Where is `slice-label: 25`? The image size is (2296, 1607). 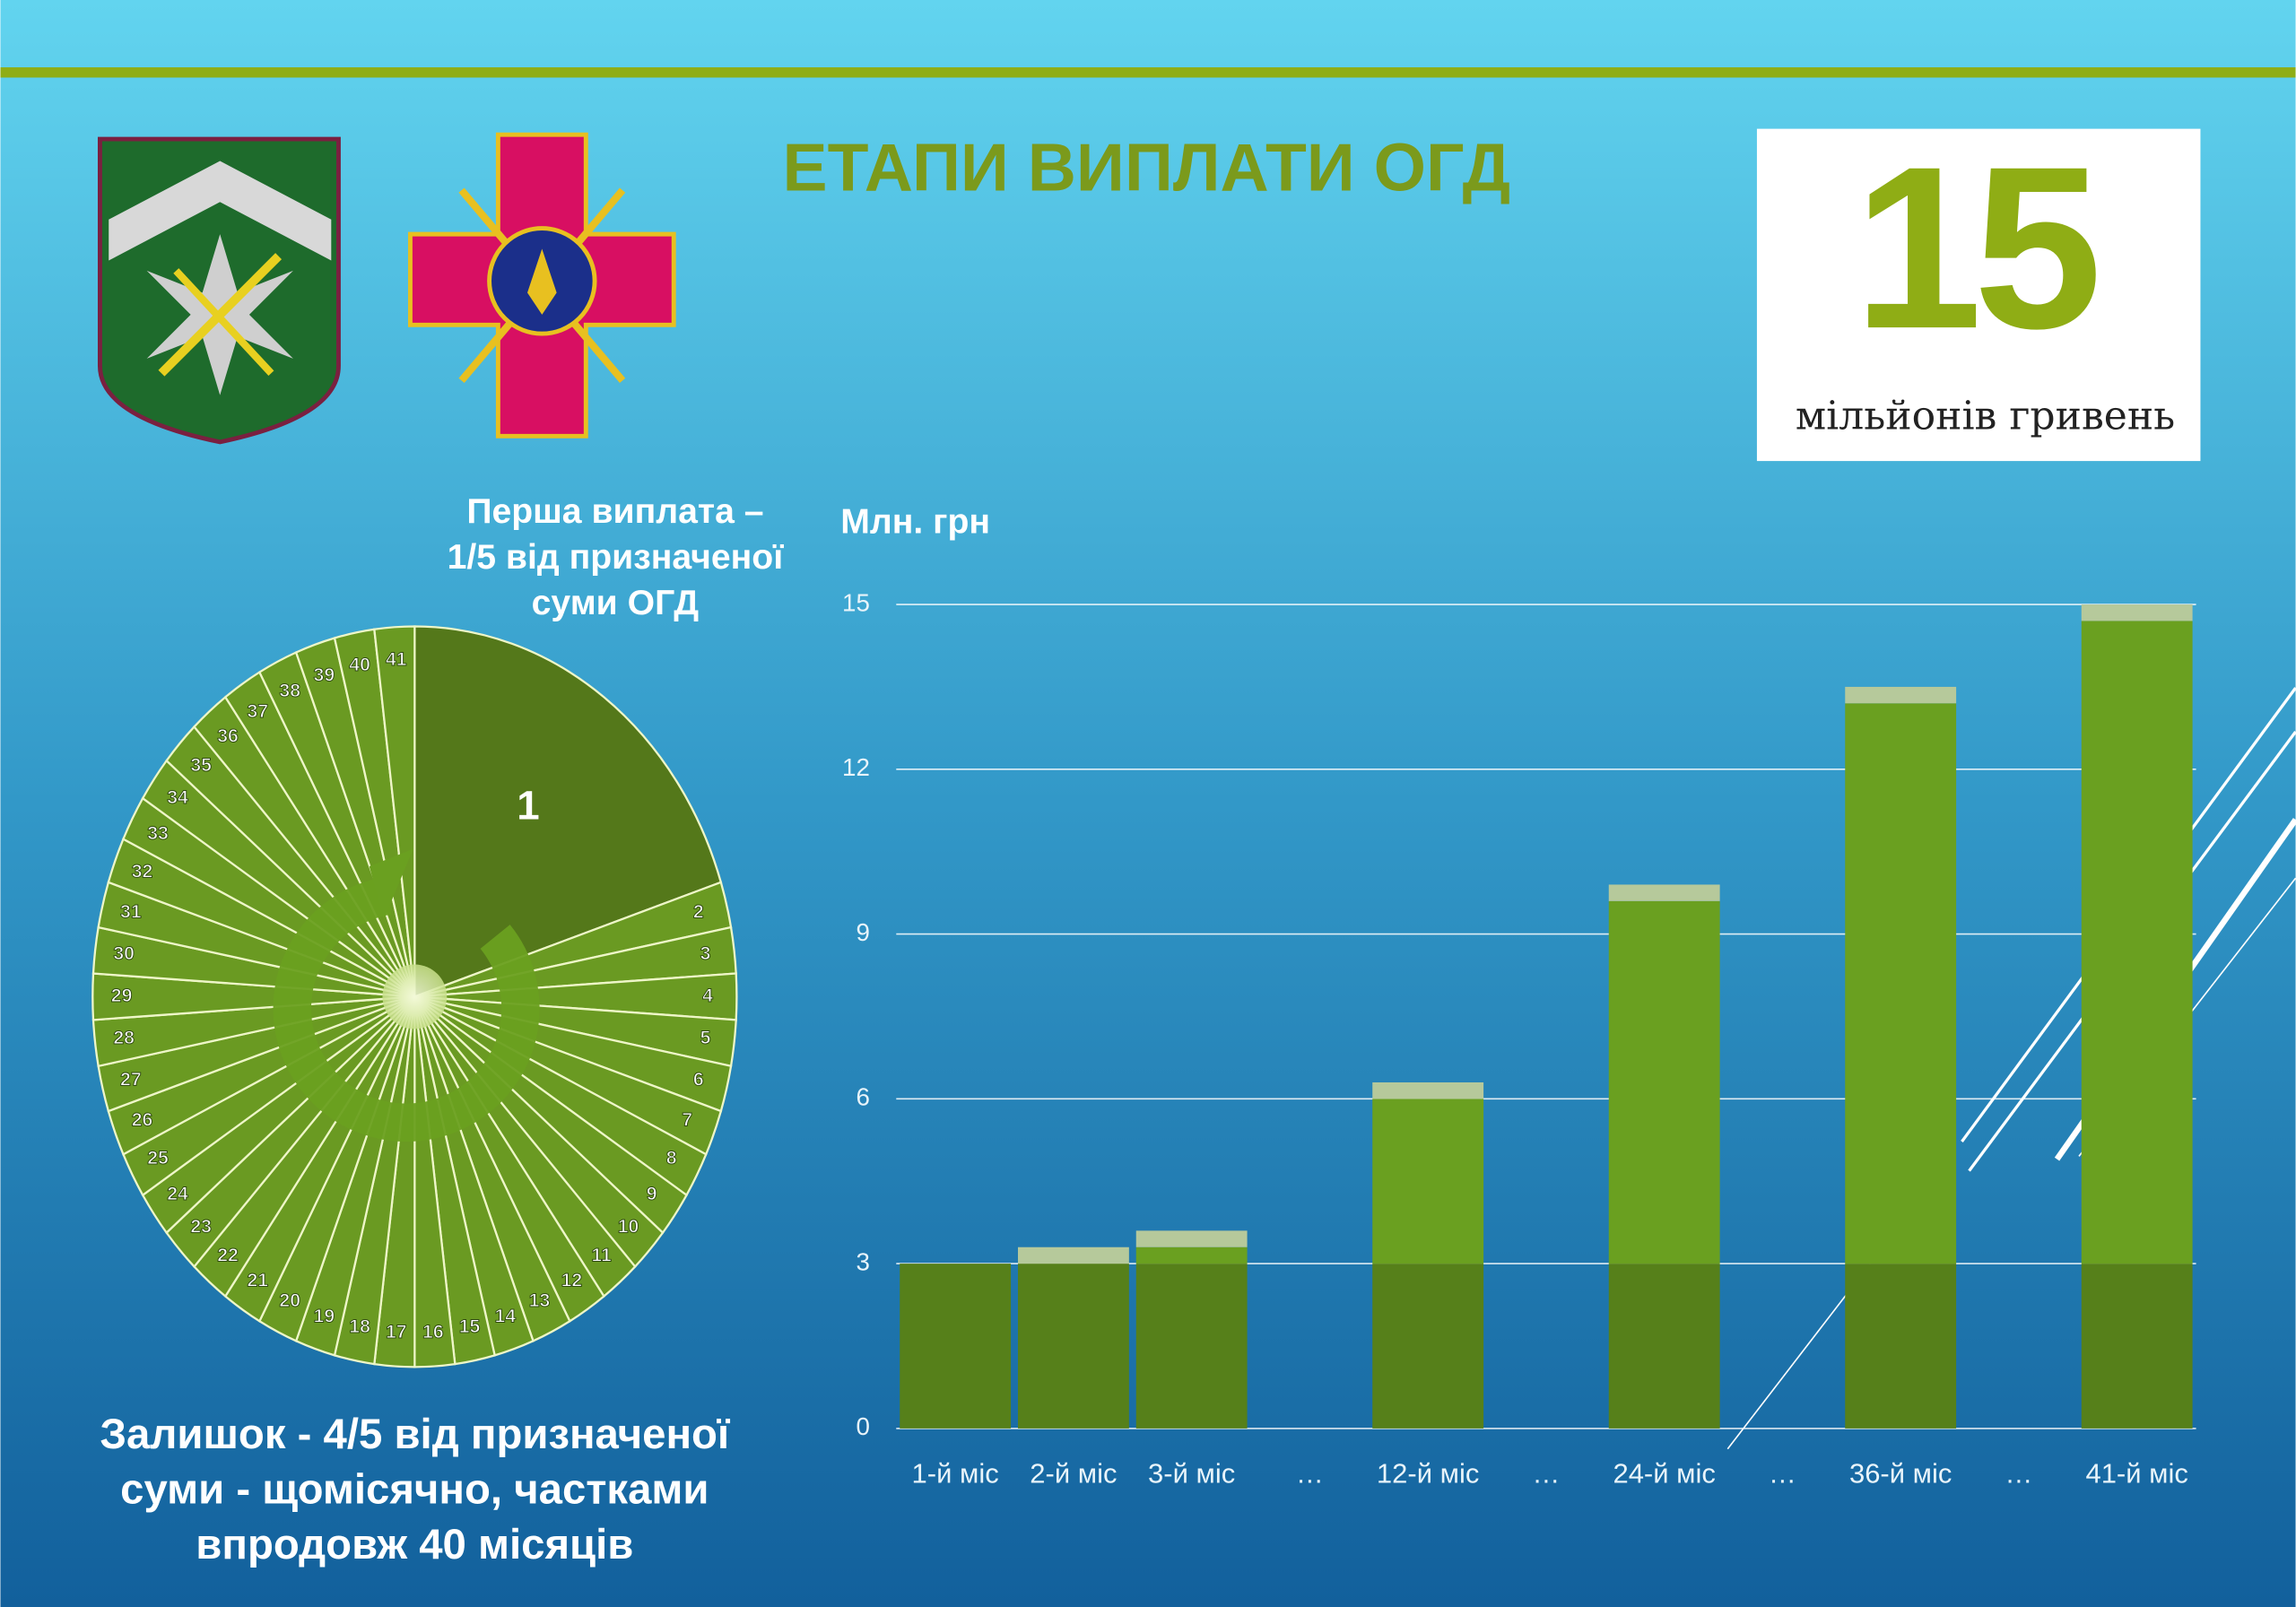 slice-label: 25 is located at coordinates (158, 1158).